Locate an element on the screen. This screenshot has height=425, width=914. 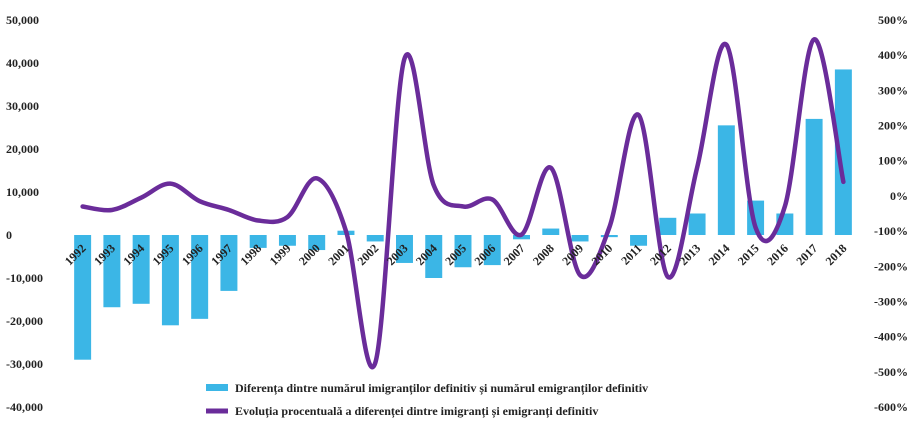
y2-tick-label: -600% is located at coordinates (891, 407).